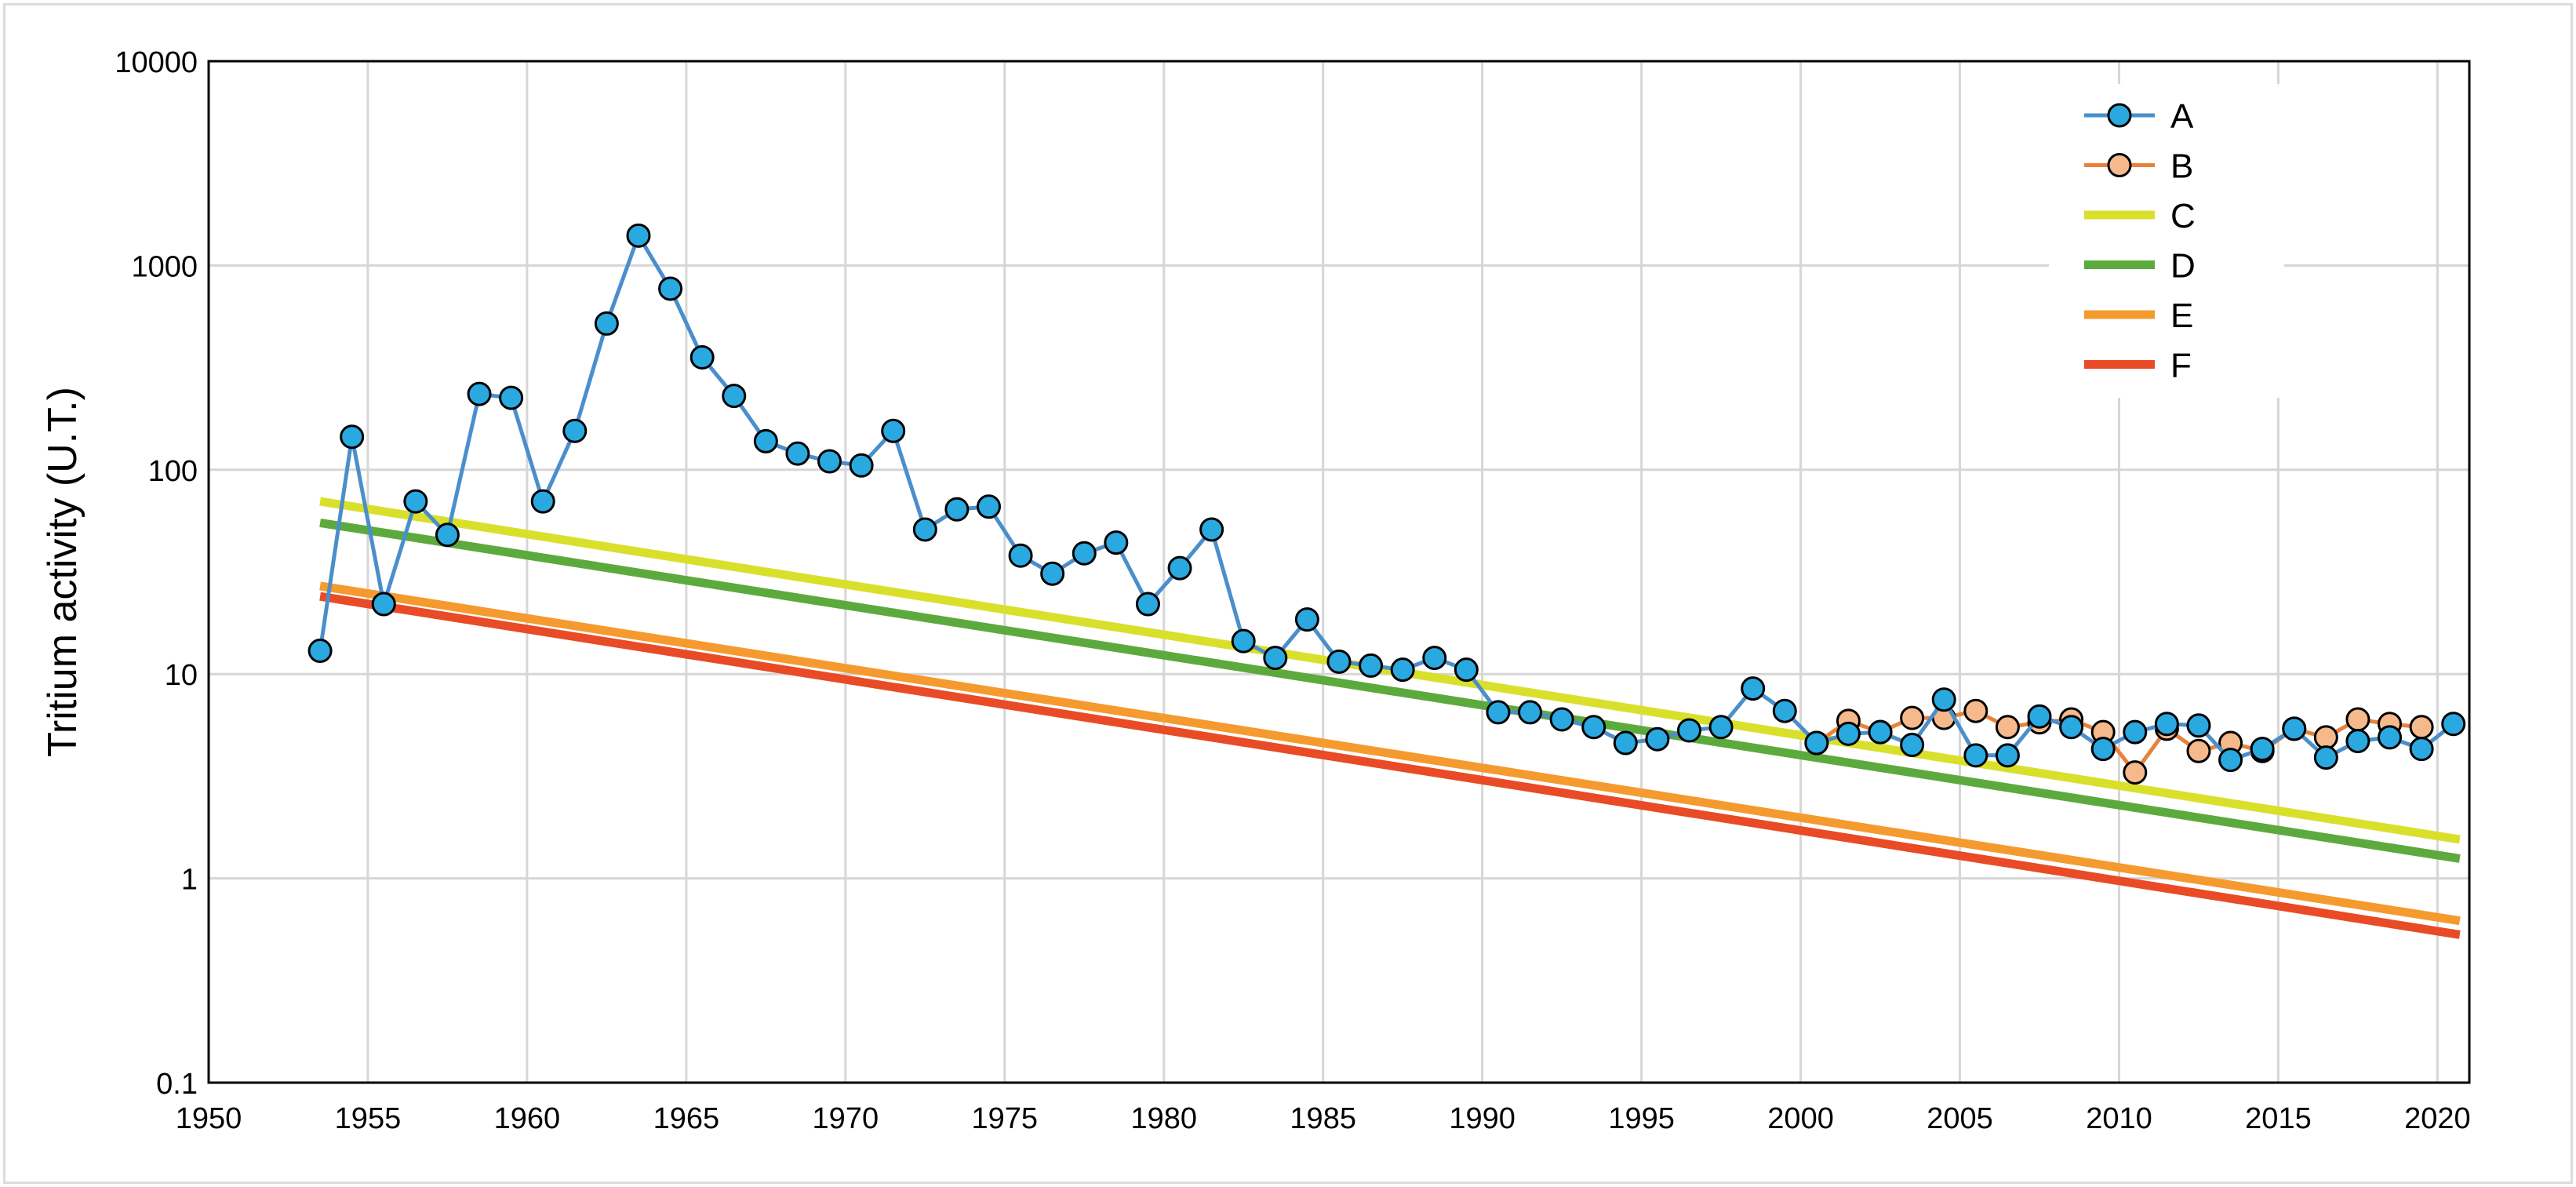 The image size is (2576, 1187). What do you see at coordinates (2138, 167) in the screenshot?
I see `legend-item-B: B` at bounding box center [2138, 167].